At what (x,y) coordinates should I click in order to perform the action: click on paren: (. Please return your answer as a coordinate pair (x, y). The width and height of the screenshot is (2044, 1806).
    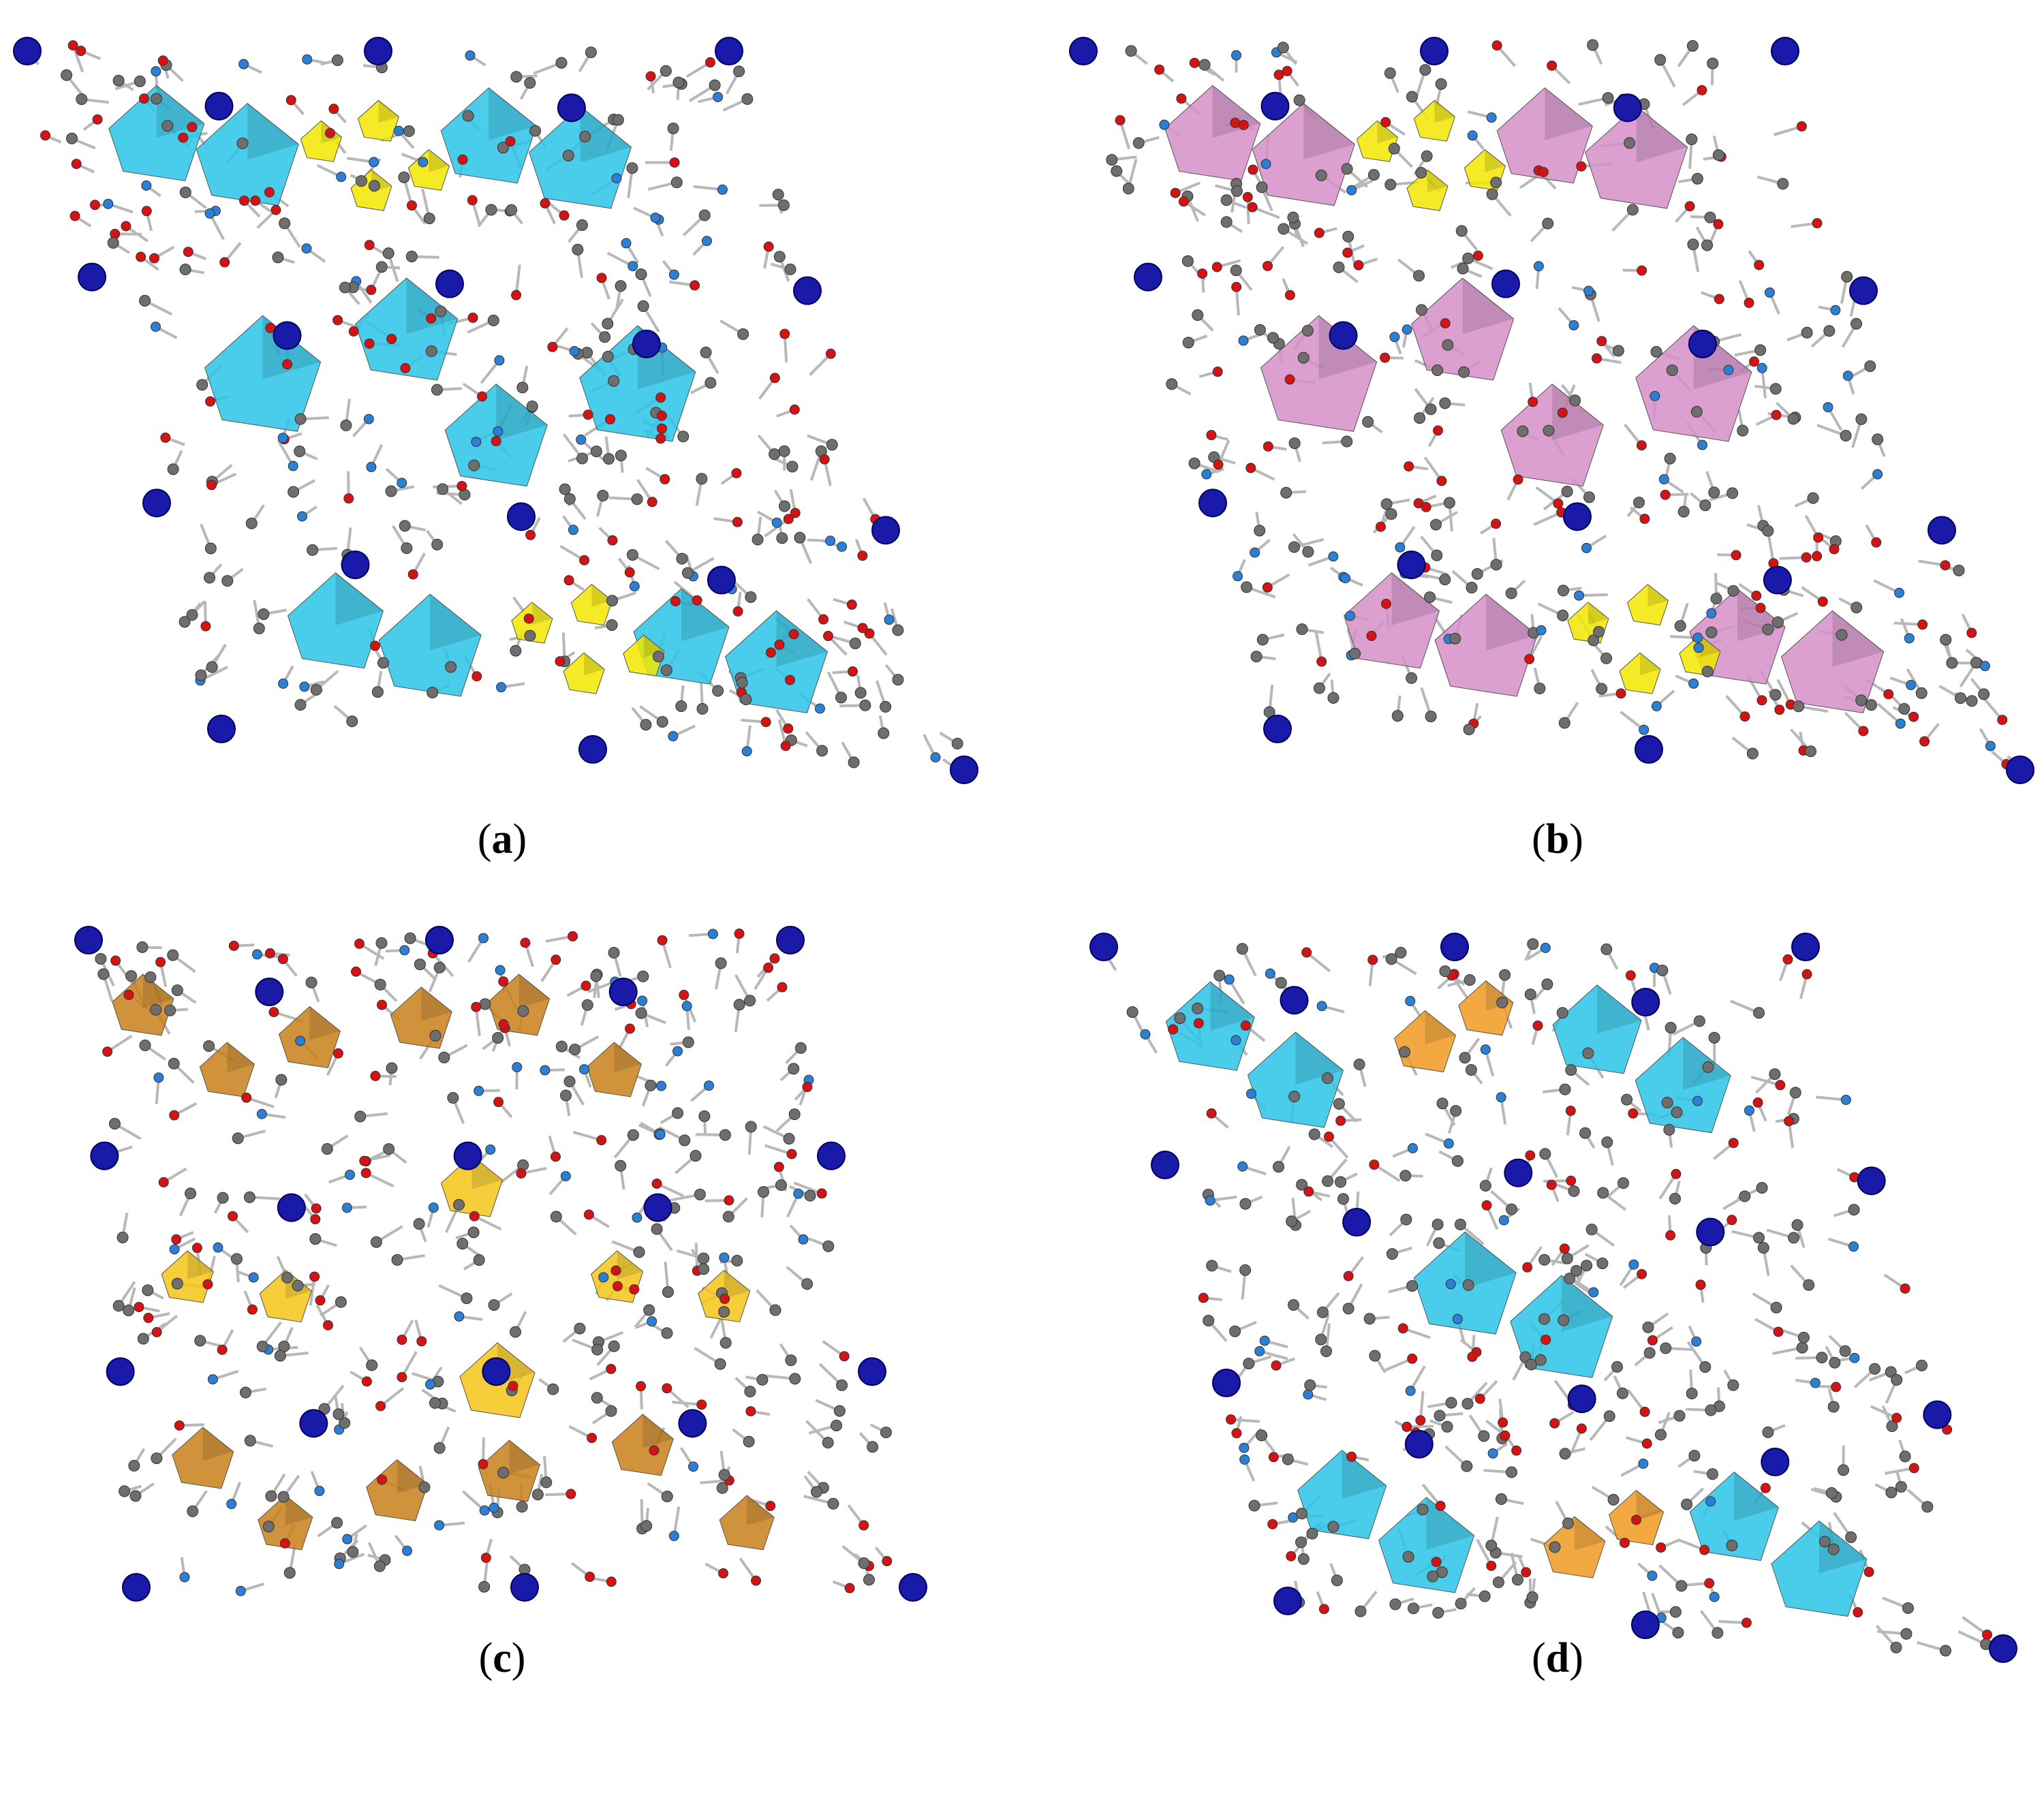
    Looking at the image, I should click on (486, 1658).